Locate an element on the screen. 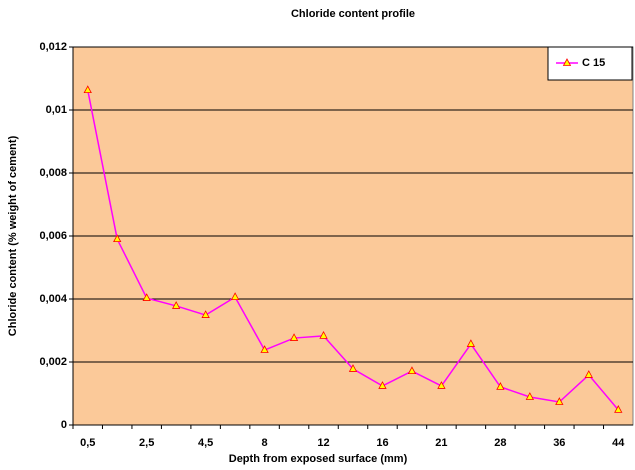 Image resolution: width=635 pixels, height=470 pixels. x-tick-label: 21 is located at coordinates (441, 443).